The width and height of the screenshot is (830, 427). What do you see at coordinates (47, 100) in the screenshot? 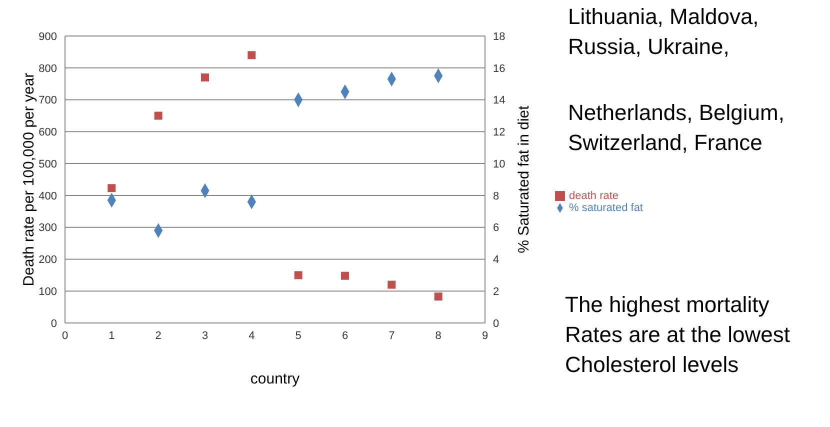
I see `y-tick-label: 700` at bounding box center [47, 100].